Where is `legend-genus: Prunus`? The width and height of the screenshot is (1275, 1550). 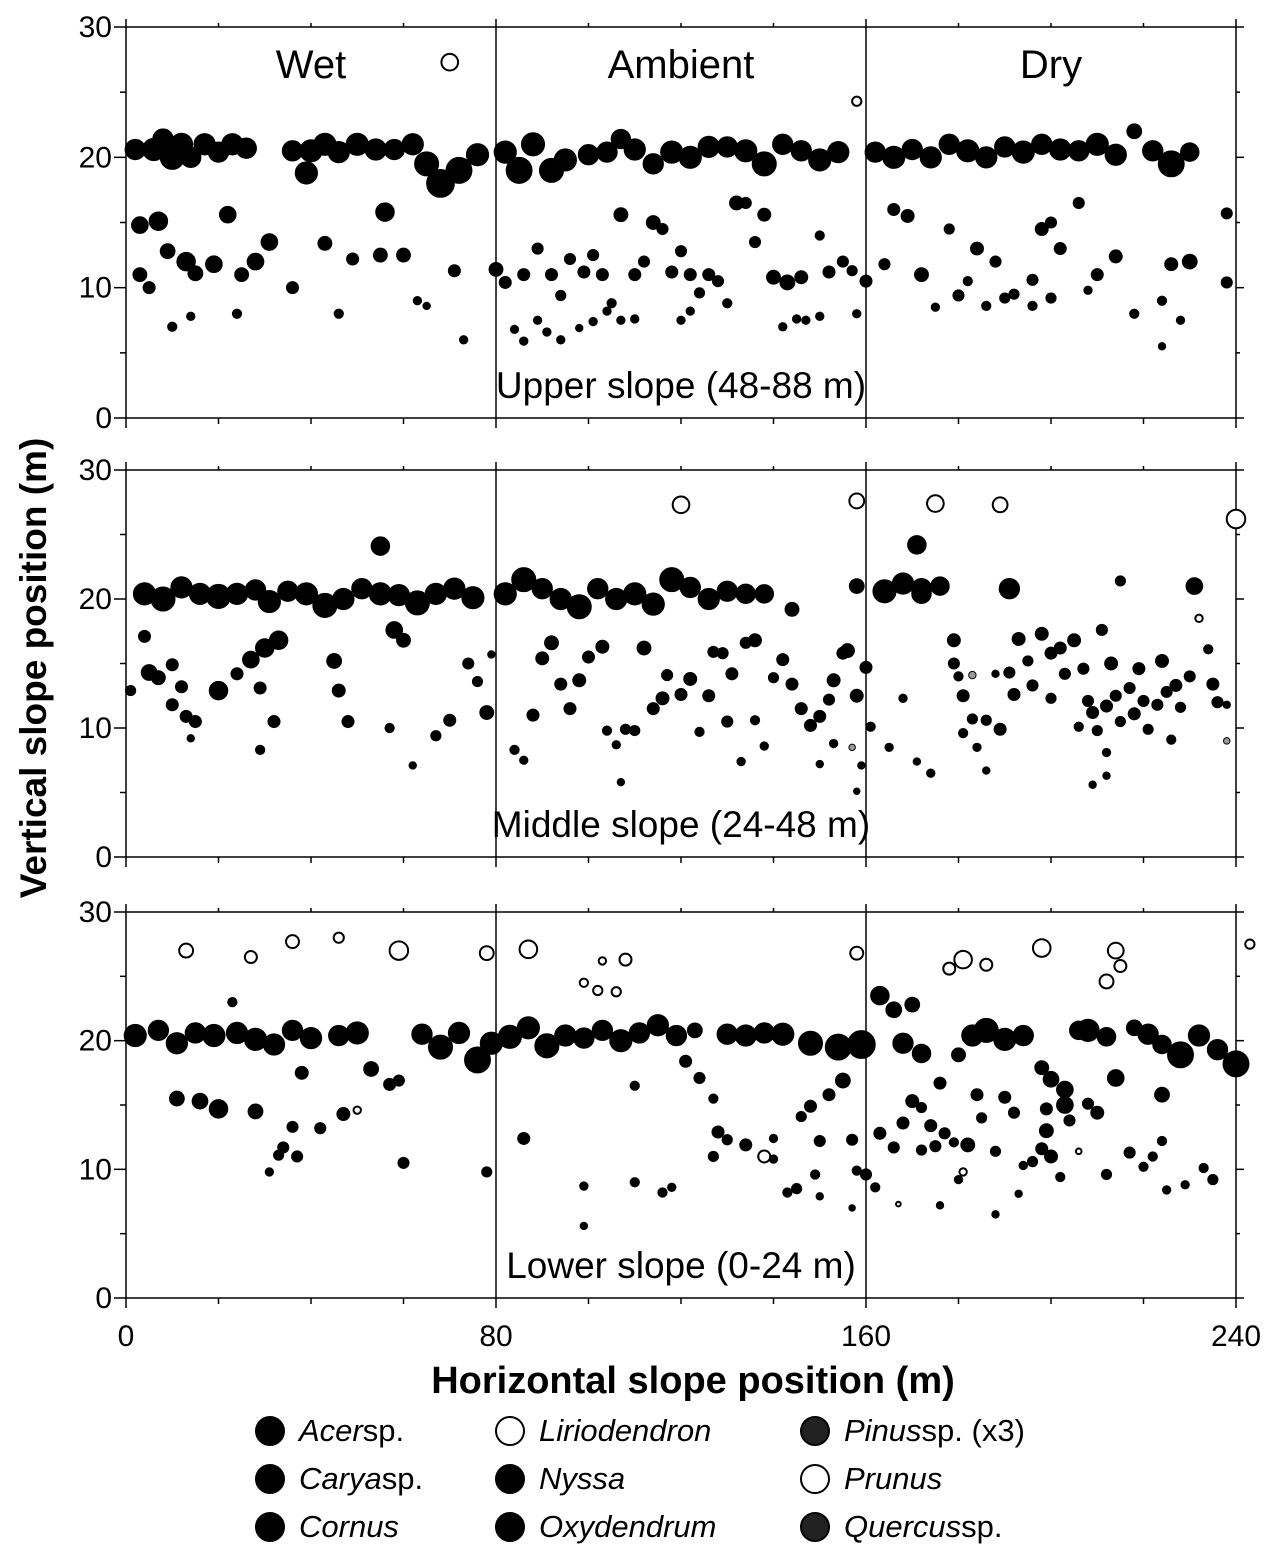 legend-genus: Prunus is located at coordinates (893, 1478).